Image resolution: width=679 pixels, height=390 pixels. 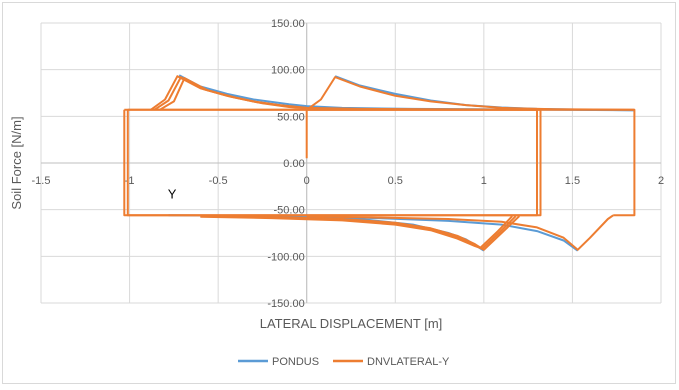 I want to click on x-tick-label: 2, so click(x=661, y=181).